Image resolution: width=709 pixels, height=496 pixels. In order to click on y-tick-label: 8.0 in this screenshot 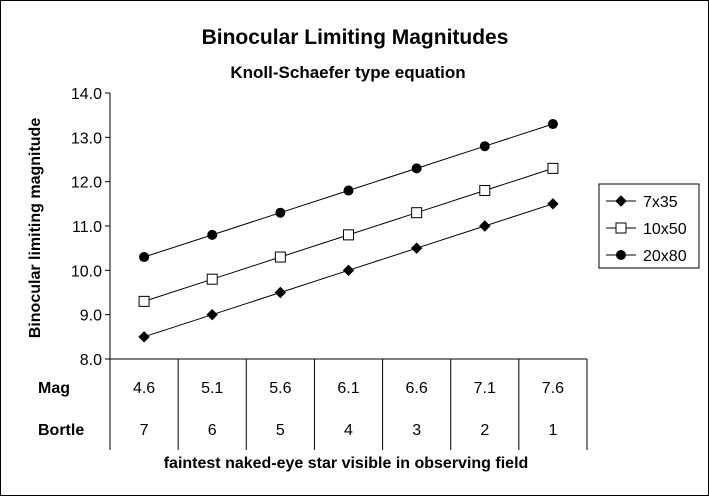, I will do `click(91, 360)`.